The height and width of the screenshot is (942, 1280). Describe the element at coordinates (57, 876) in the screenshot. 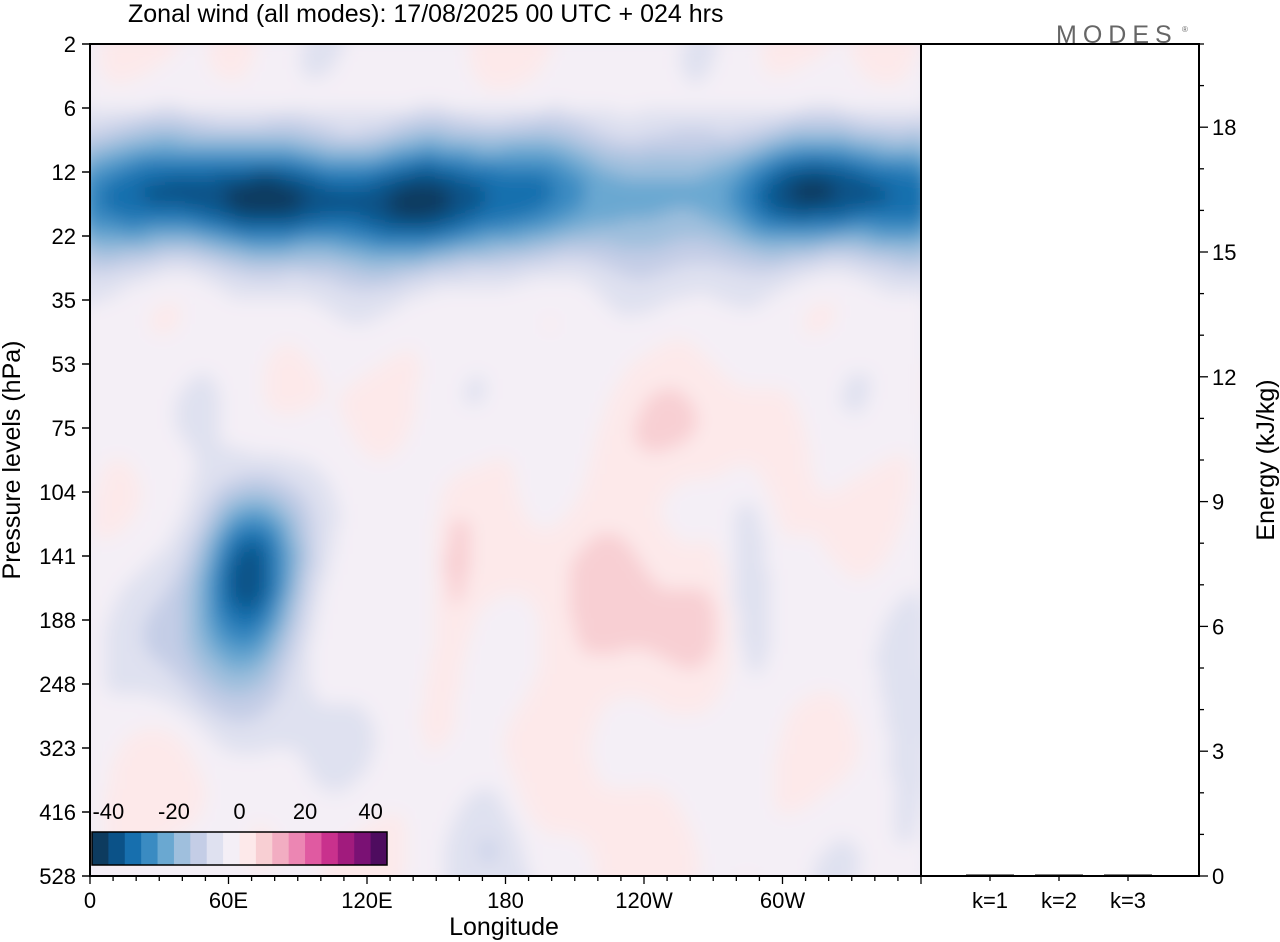

I see `level-tick-label: 528` at that location.